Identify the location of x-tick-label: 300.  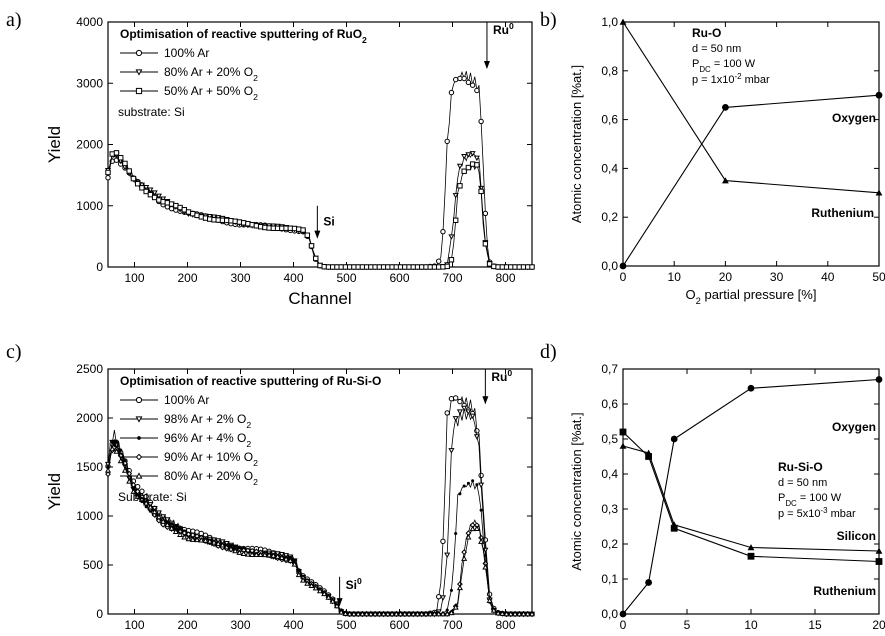
(240, 278).